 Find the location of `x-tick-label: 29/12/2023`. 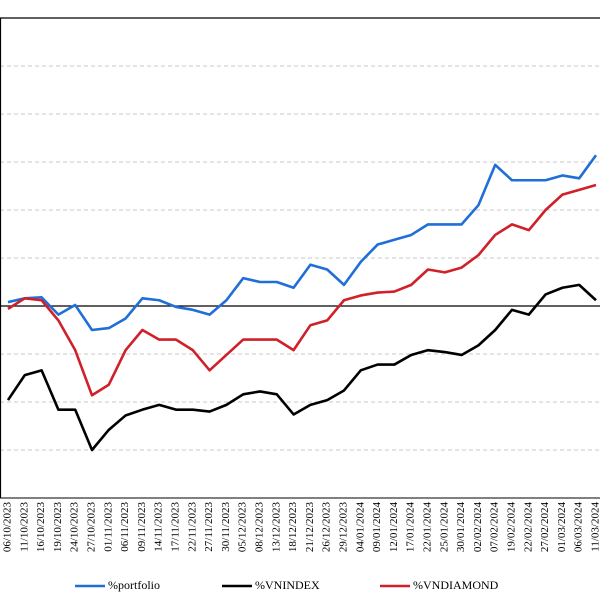

x-tick-label: 29/12/2023 is located at coordinates (344, 527).